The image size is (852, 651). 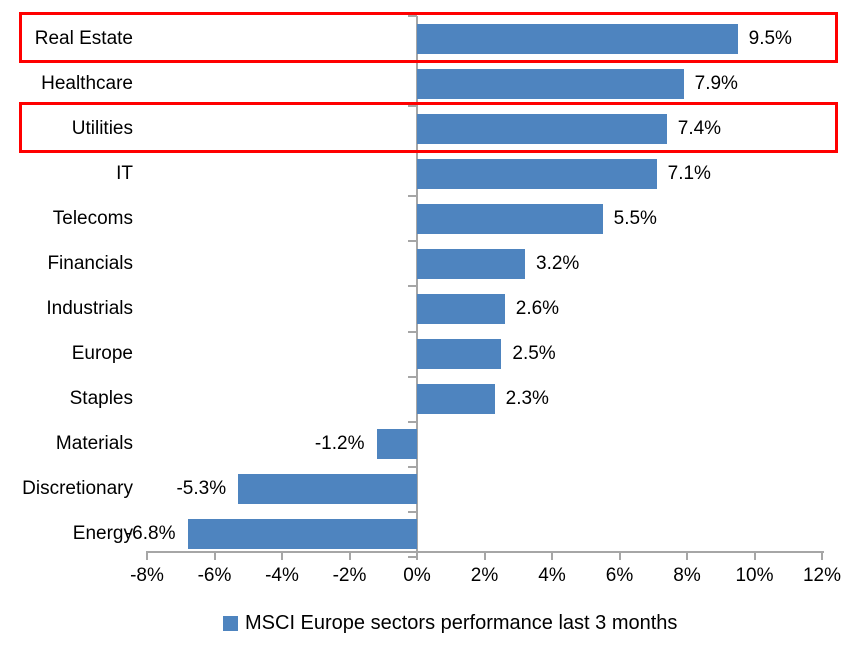 I want to click on value-axis-line, so click(x=485, y=552).